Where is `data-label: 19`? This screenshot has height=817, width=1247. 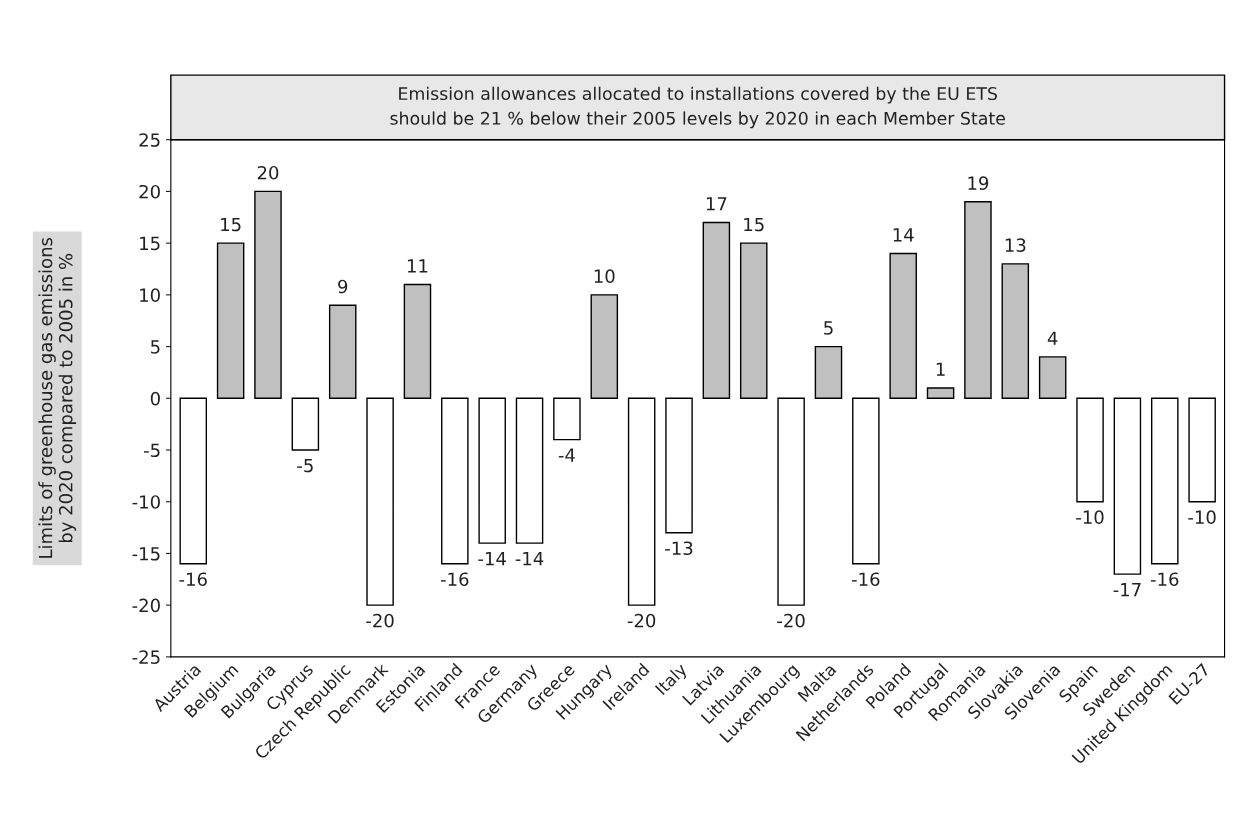 data-label: 19 is located at coordinates (978, 183).